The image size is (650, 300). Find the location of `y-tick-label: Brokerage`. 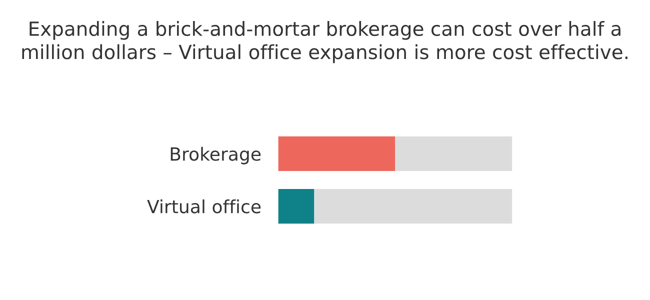

y-tick-label: Brokerage is located at coordinates (215, 155).